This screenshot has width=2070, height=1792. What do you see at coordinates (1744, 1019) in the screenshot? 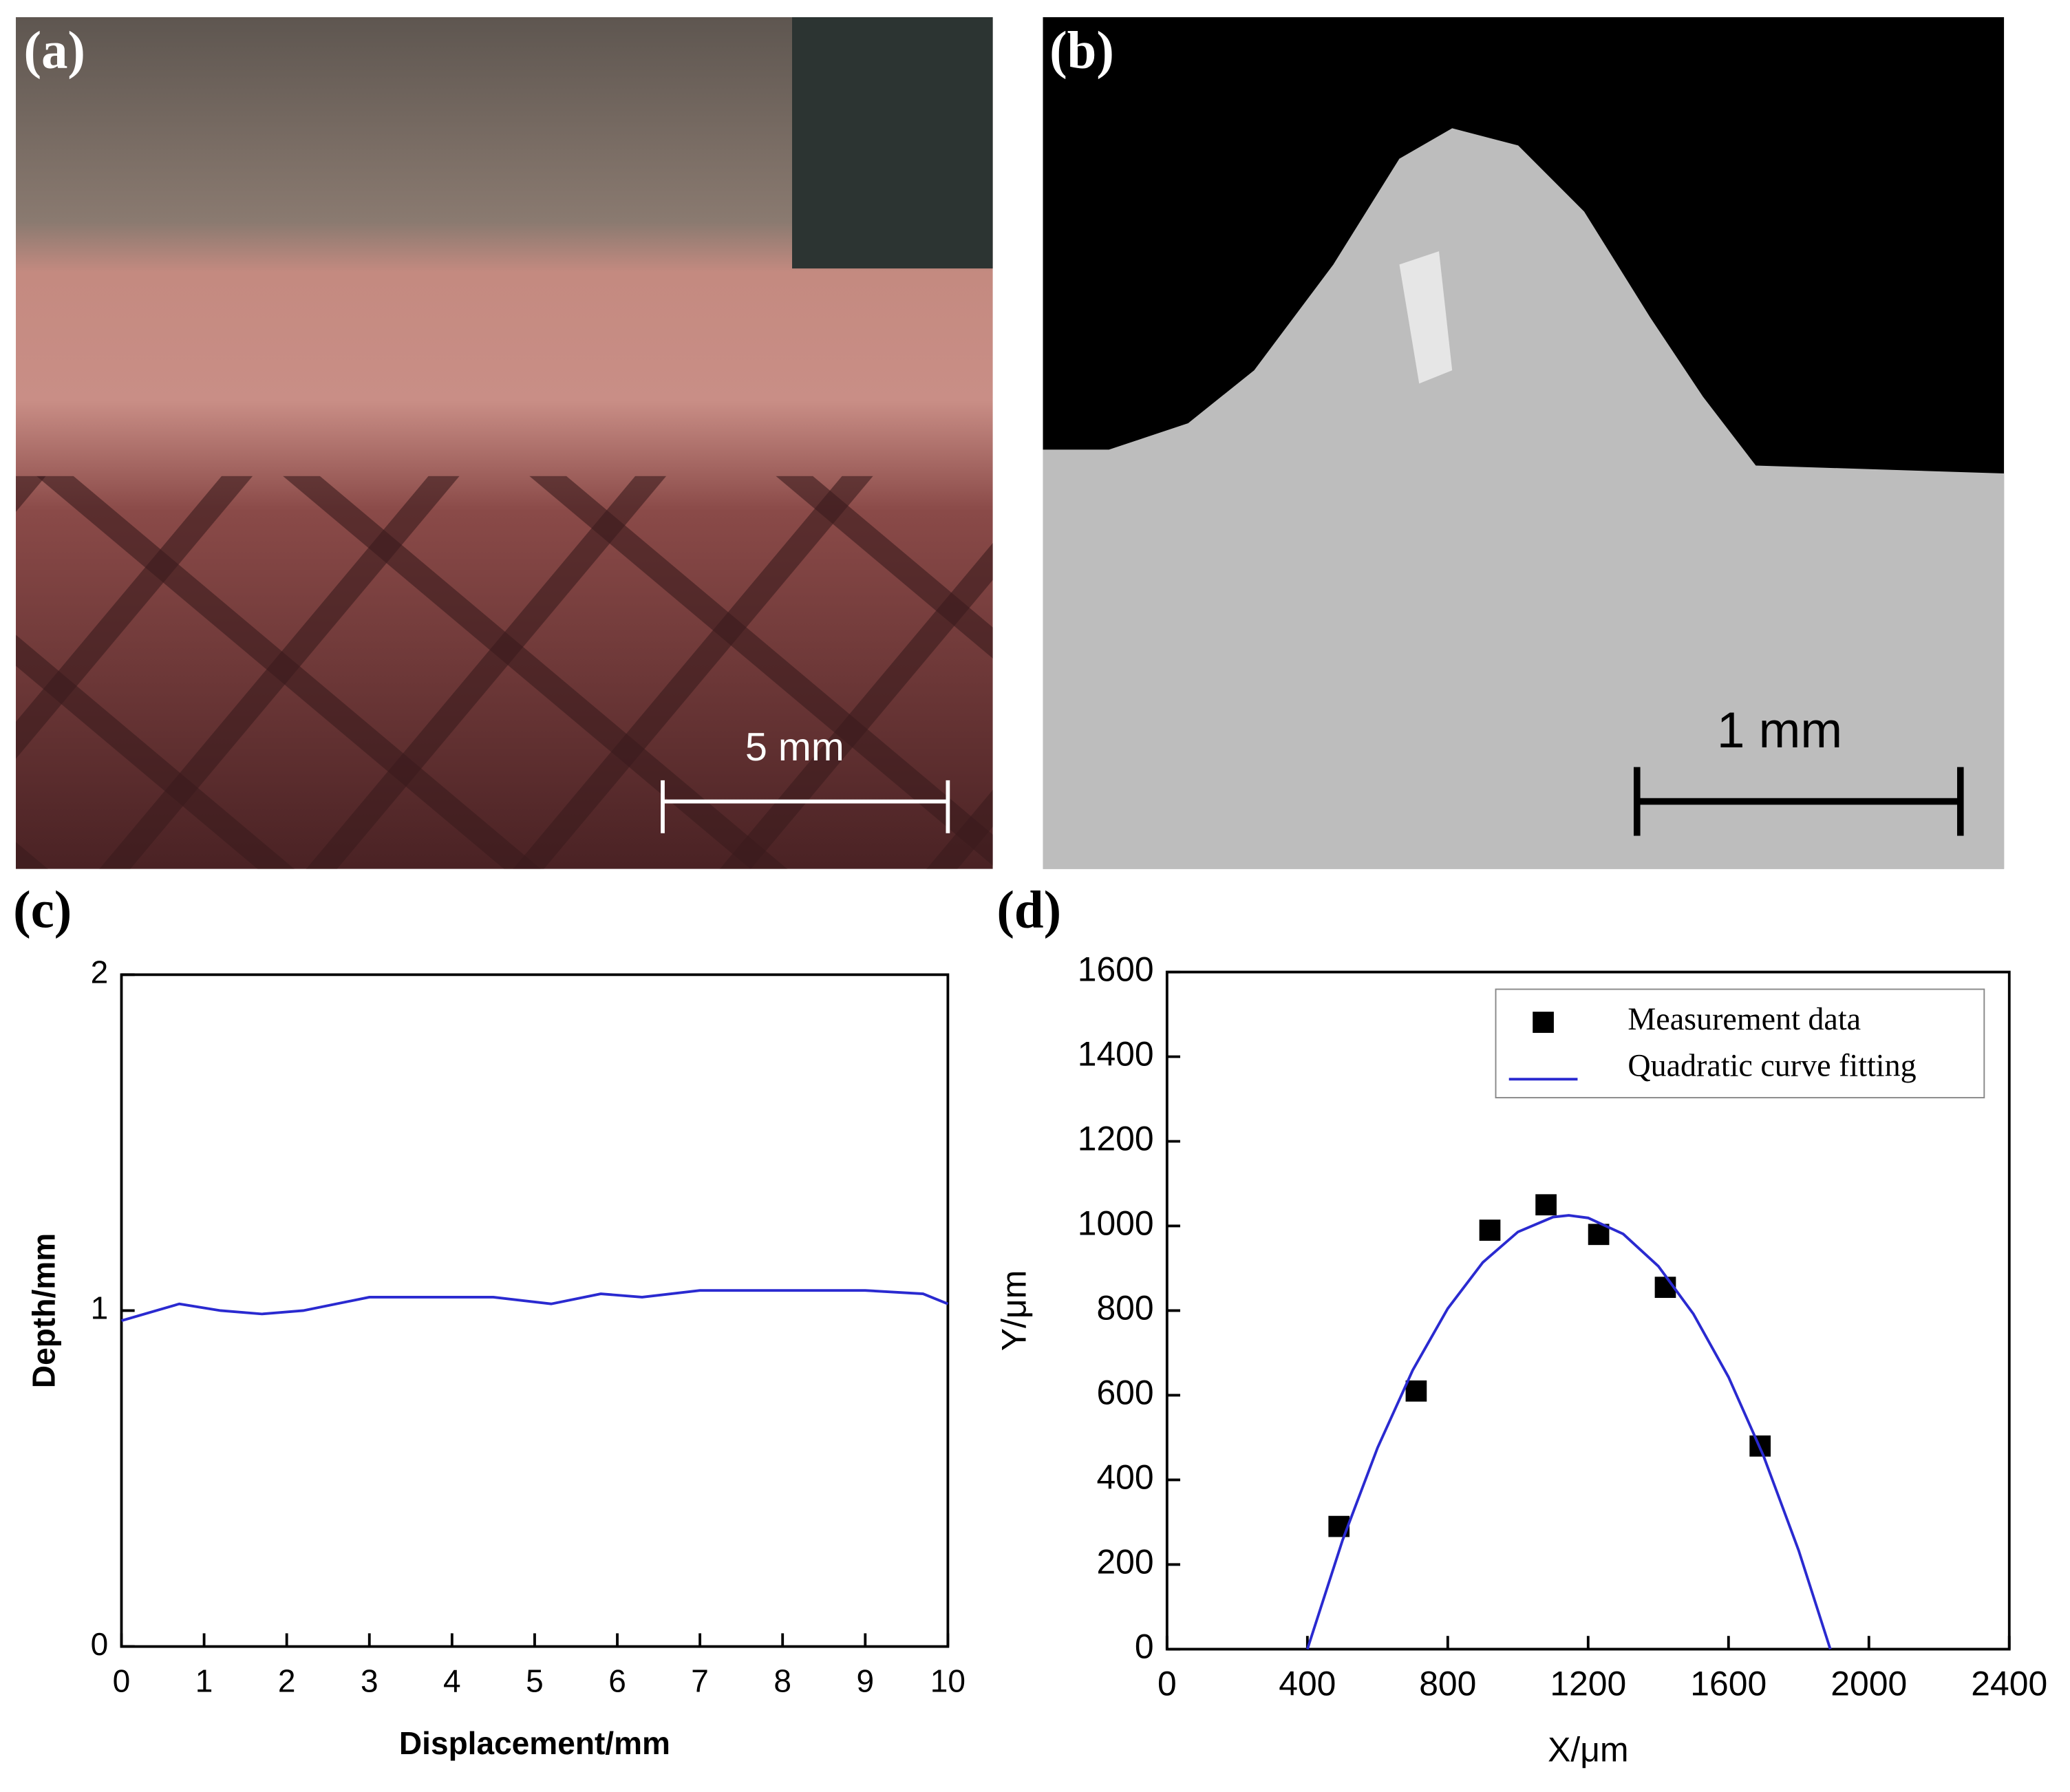
I see `legend-label: Measurement data` at bounding box center [1744, 1019].